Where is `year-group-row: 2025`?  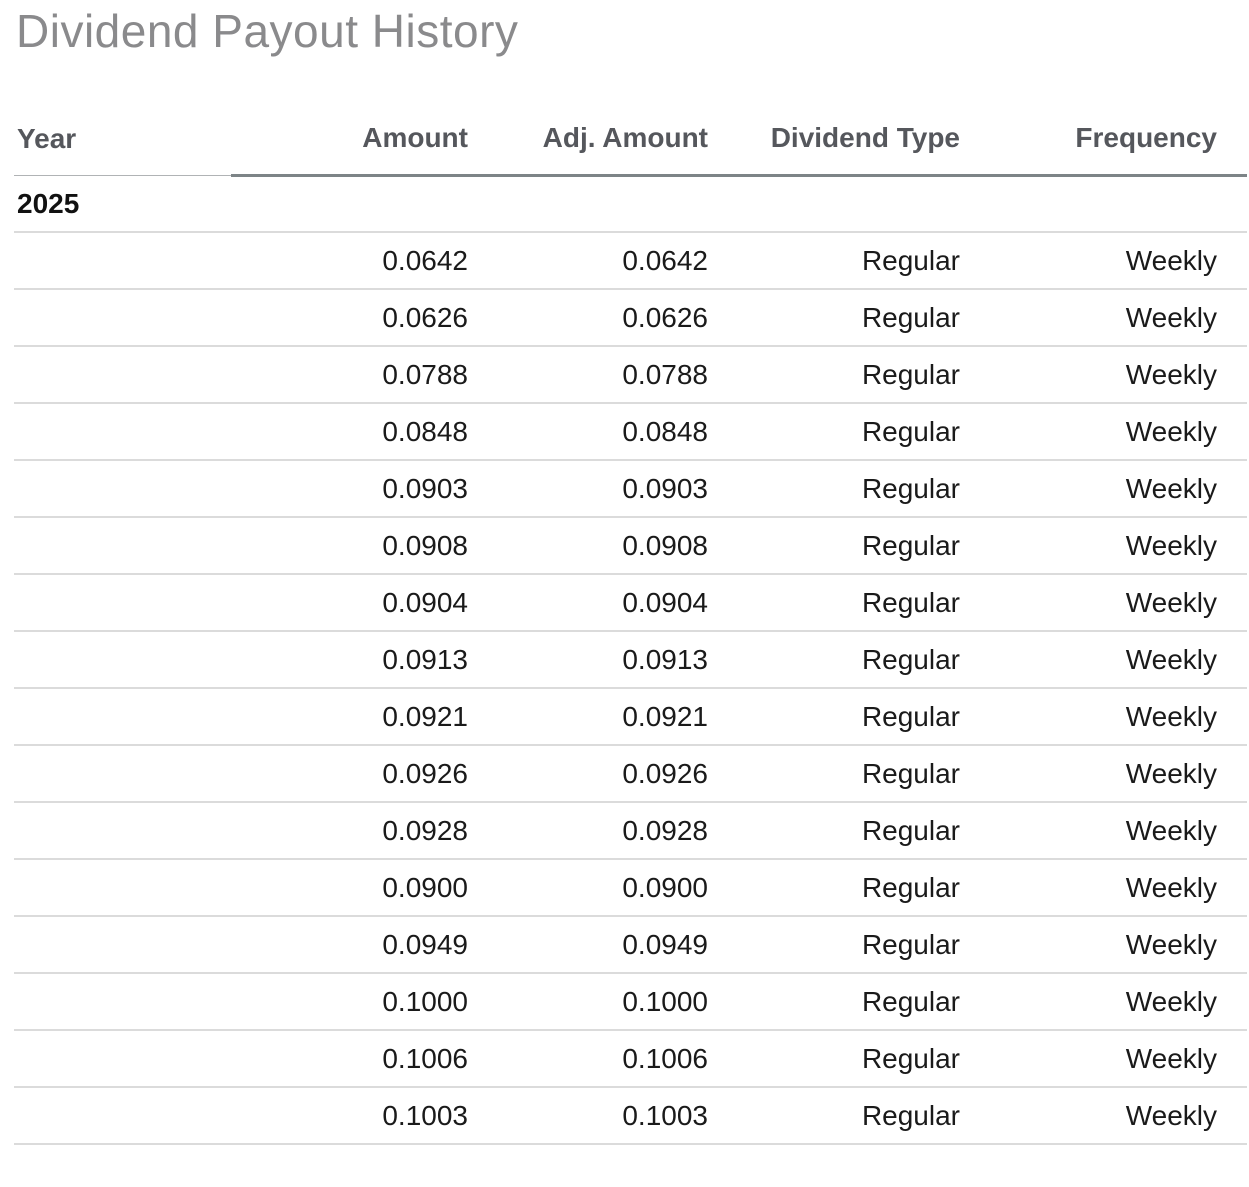 year-group-row: 2025 is located at coordinates (630, 204).